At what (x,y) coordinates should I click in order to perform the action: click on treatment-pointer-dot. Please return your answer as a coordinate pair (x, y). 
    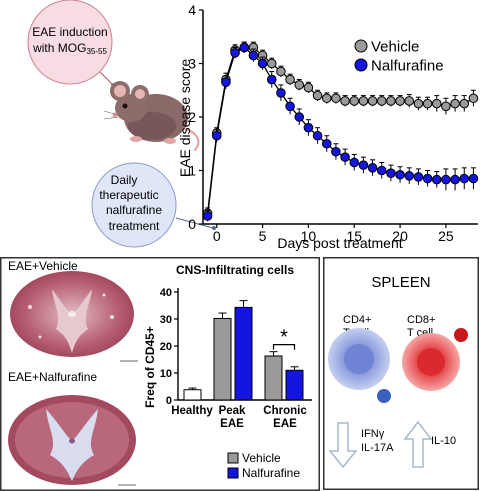
    Looking at the image, I should click on (214, 228).